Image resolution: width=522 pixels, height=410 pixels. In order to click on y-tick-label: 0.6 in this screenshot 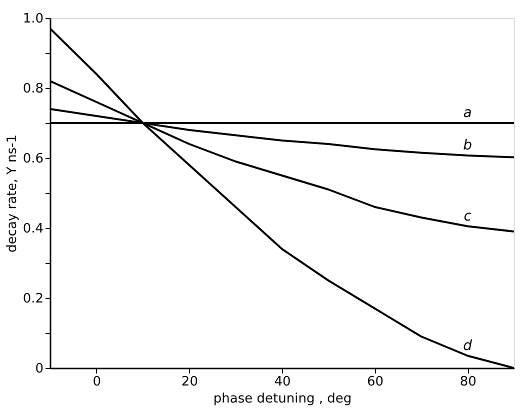, I will do `click(33, 159)`.